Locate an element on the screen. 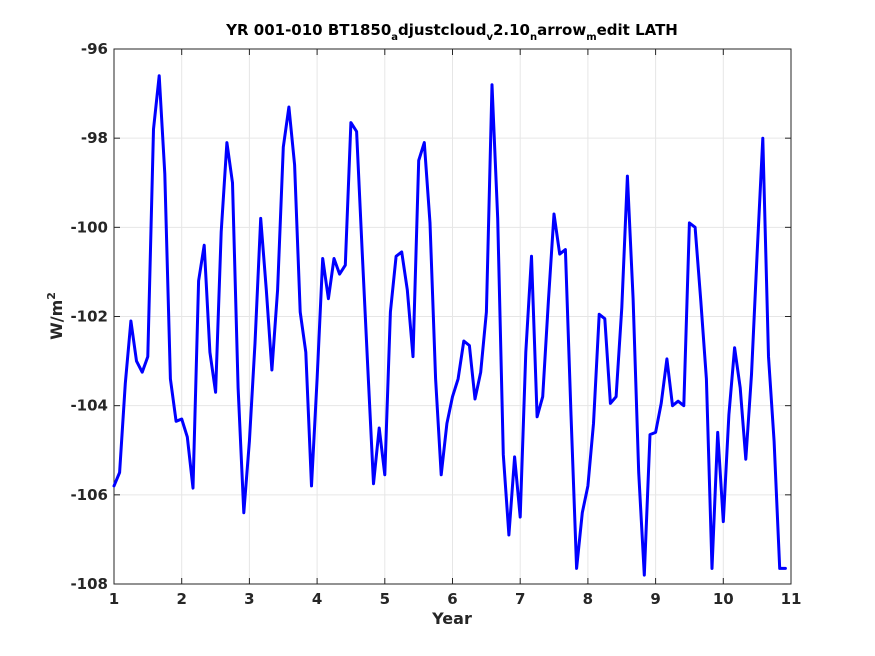 This screenshot has width=875, height=656. x-tick-label: 7 is located at coordinates (520, 599).